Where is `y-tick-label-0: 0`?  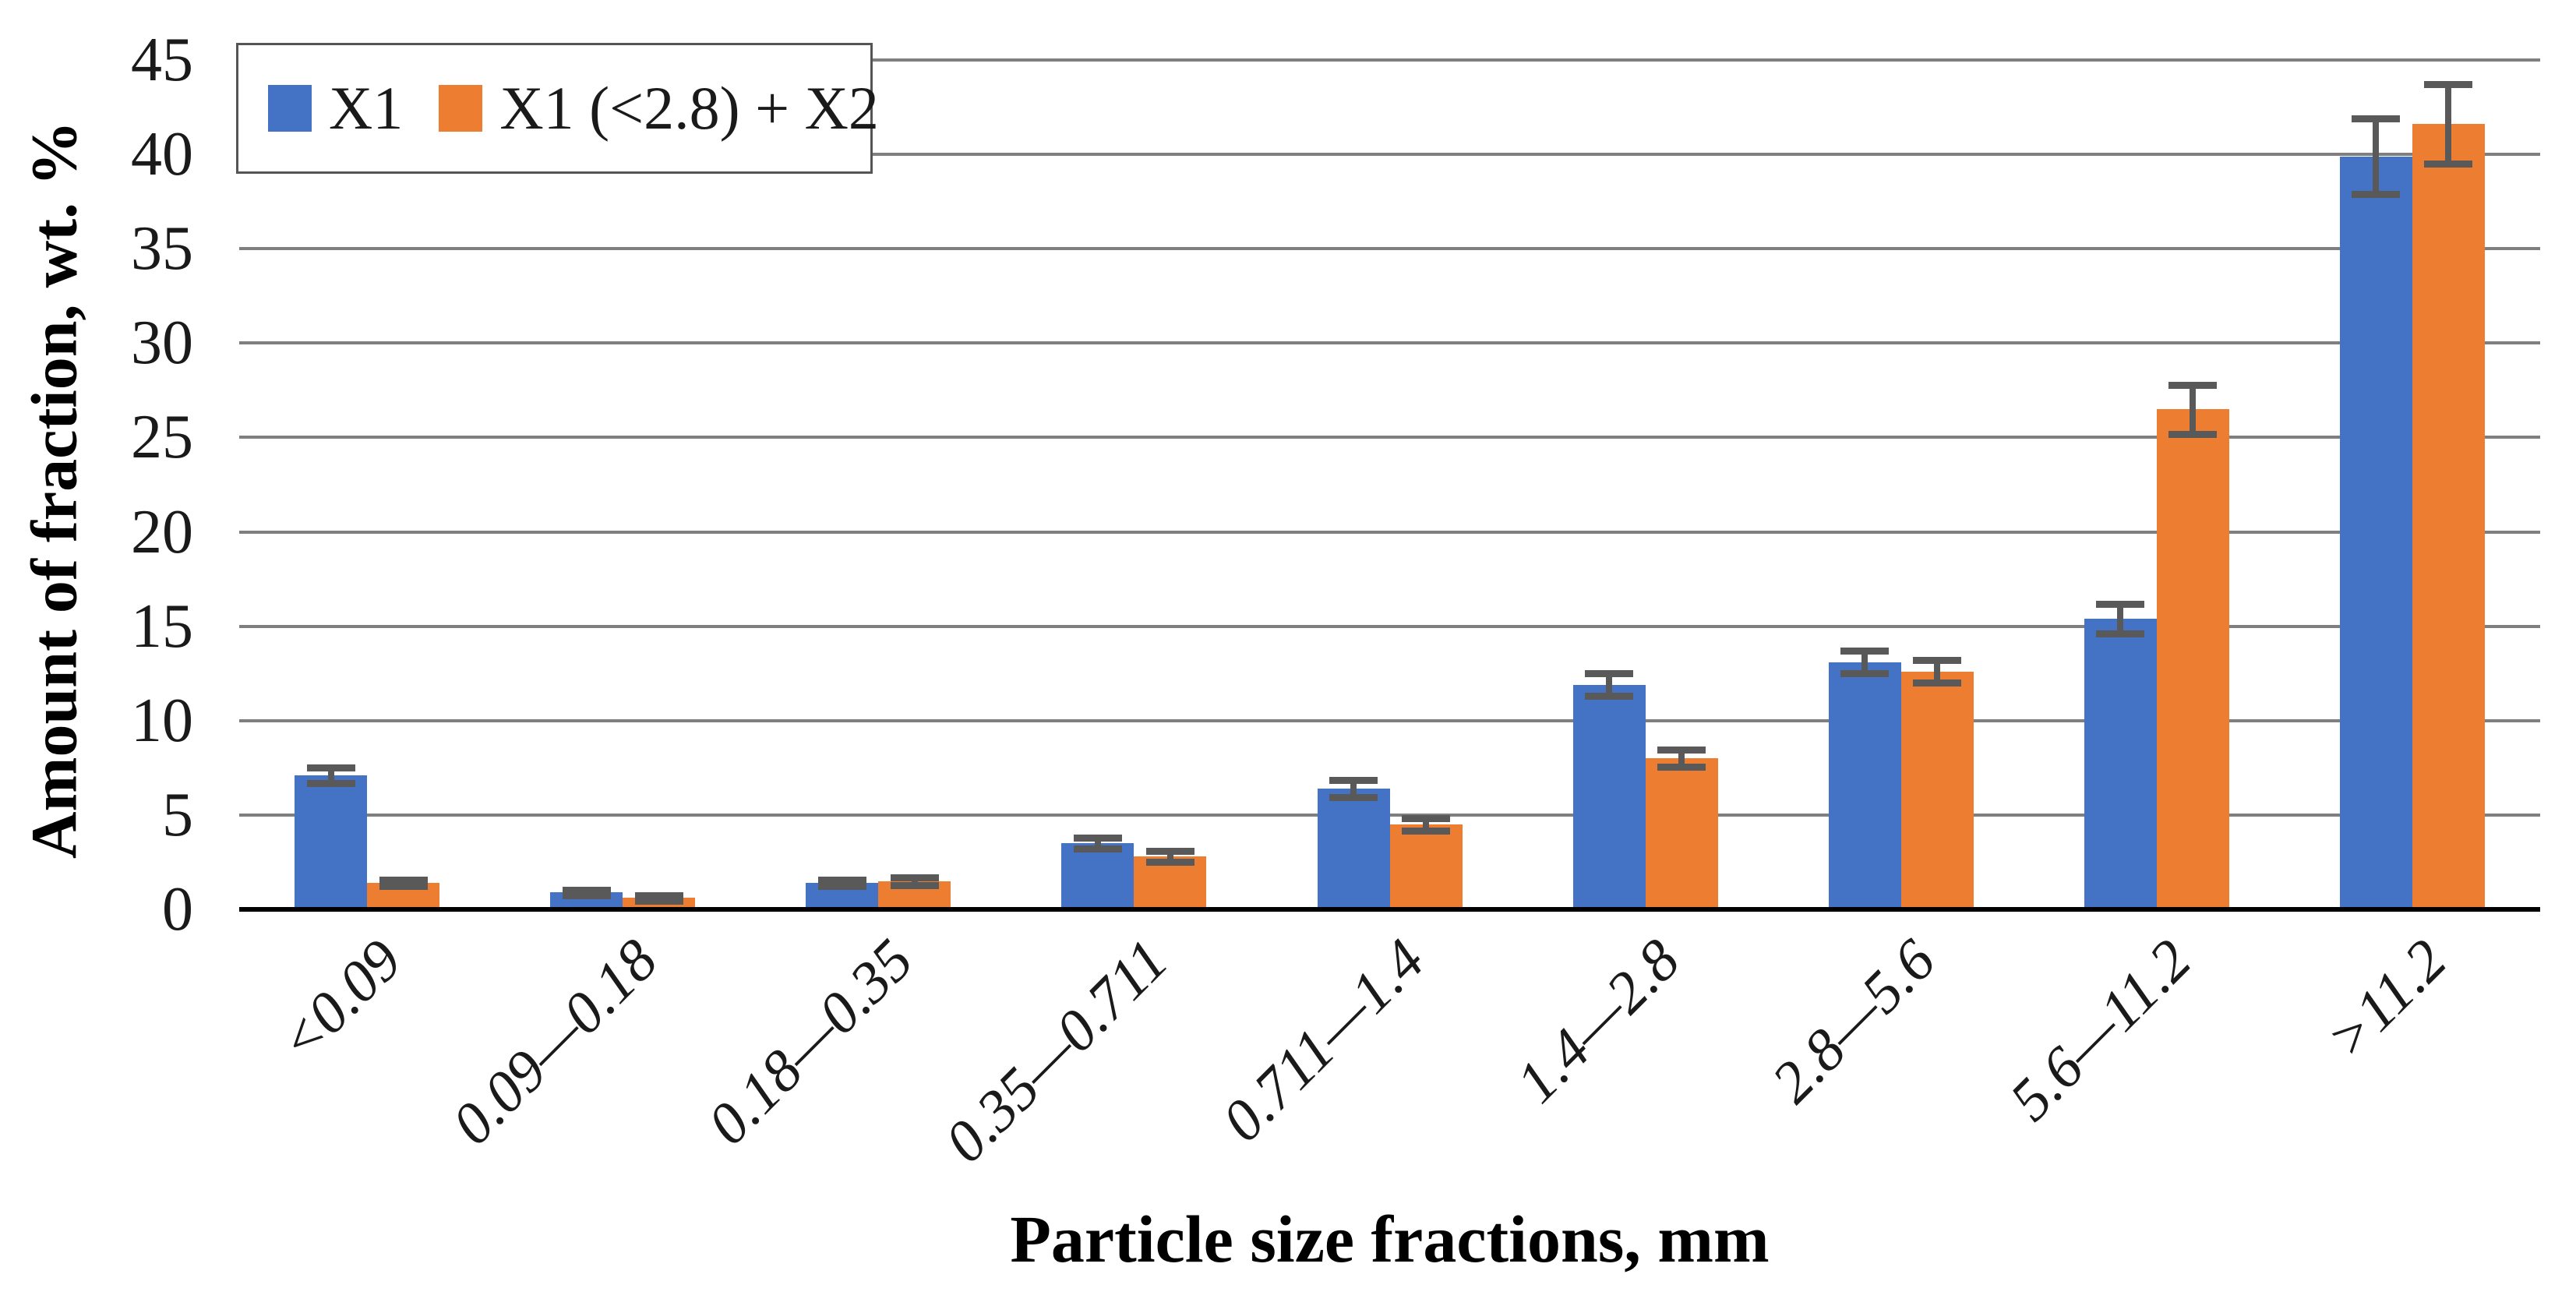 y-tick-label-0: 0 is located at coordinates (177, 910).